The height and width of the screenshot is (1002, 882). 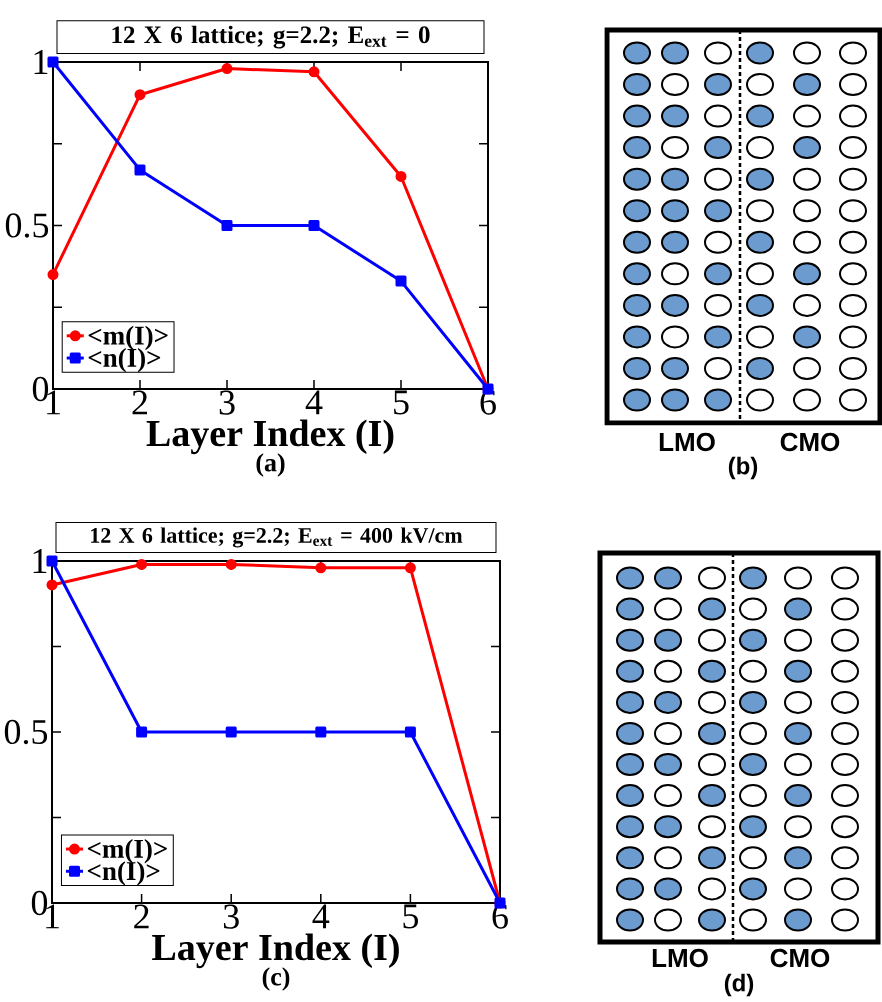 I want to click on text: (c), so click(x=276, y=979).